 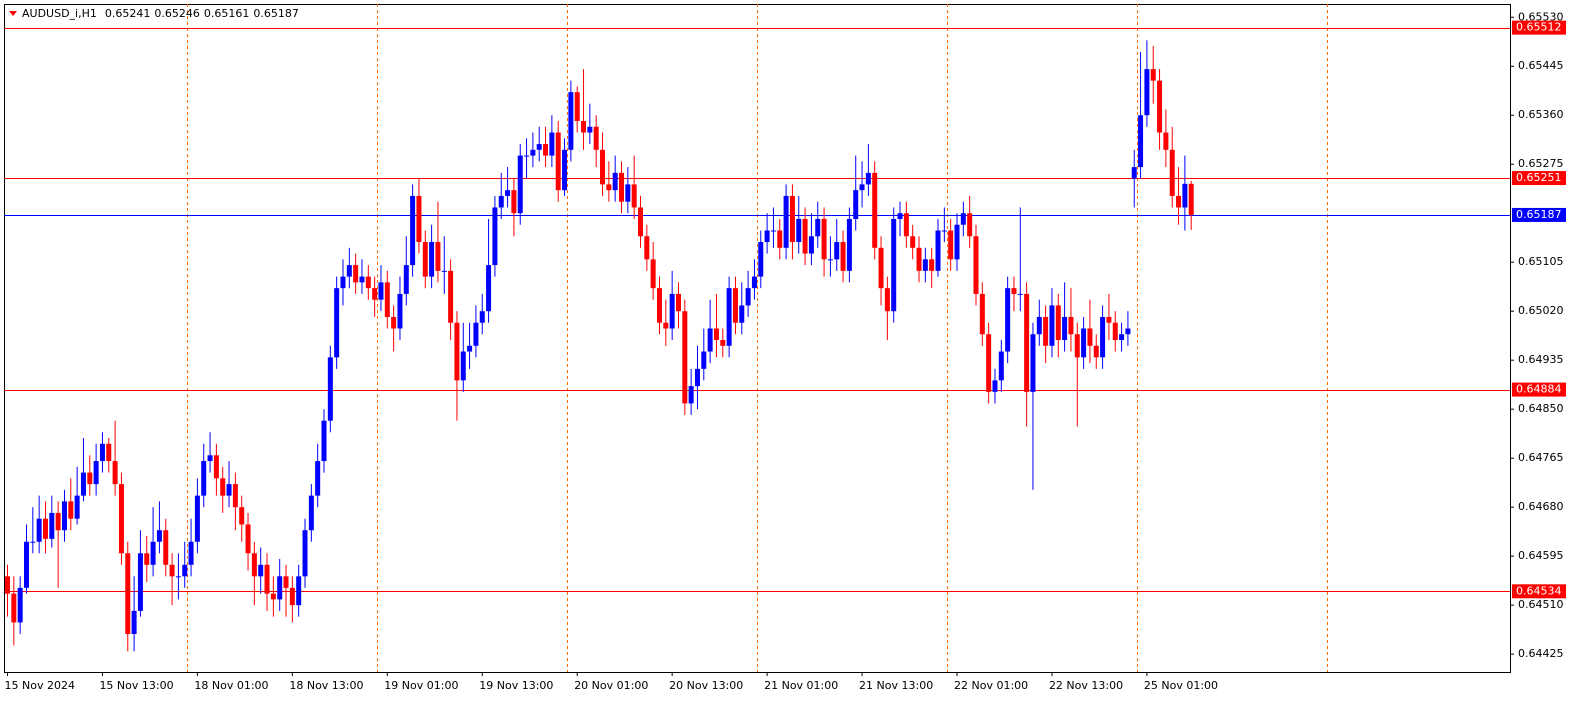 I want to click on level-tag-label: 0.65187, so click(x=1539, y=214).